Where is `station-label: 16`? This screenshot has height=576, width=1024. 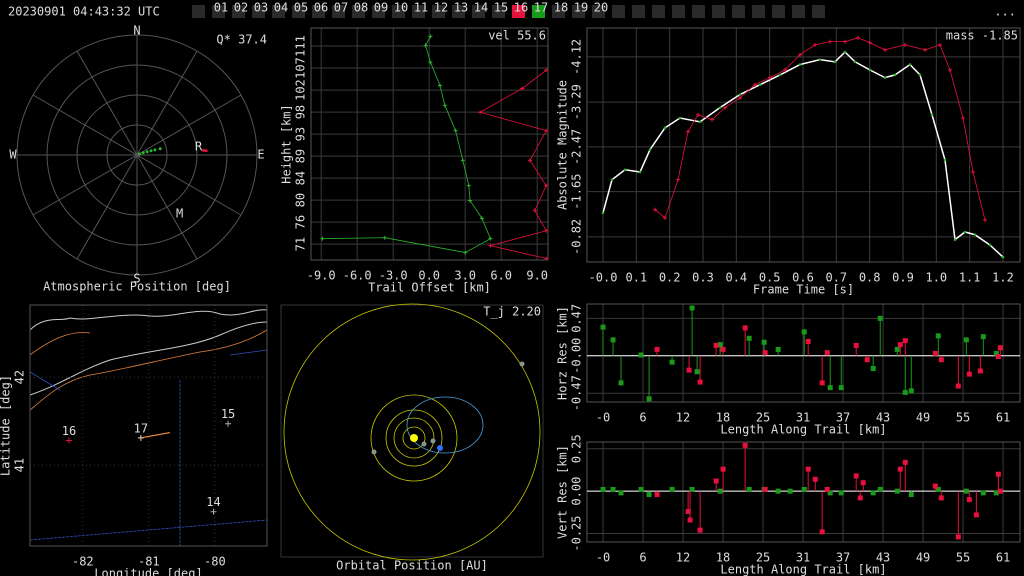
station-label: 16 is located at coordinates (521, 8).